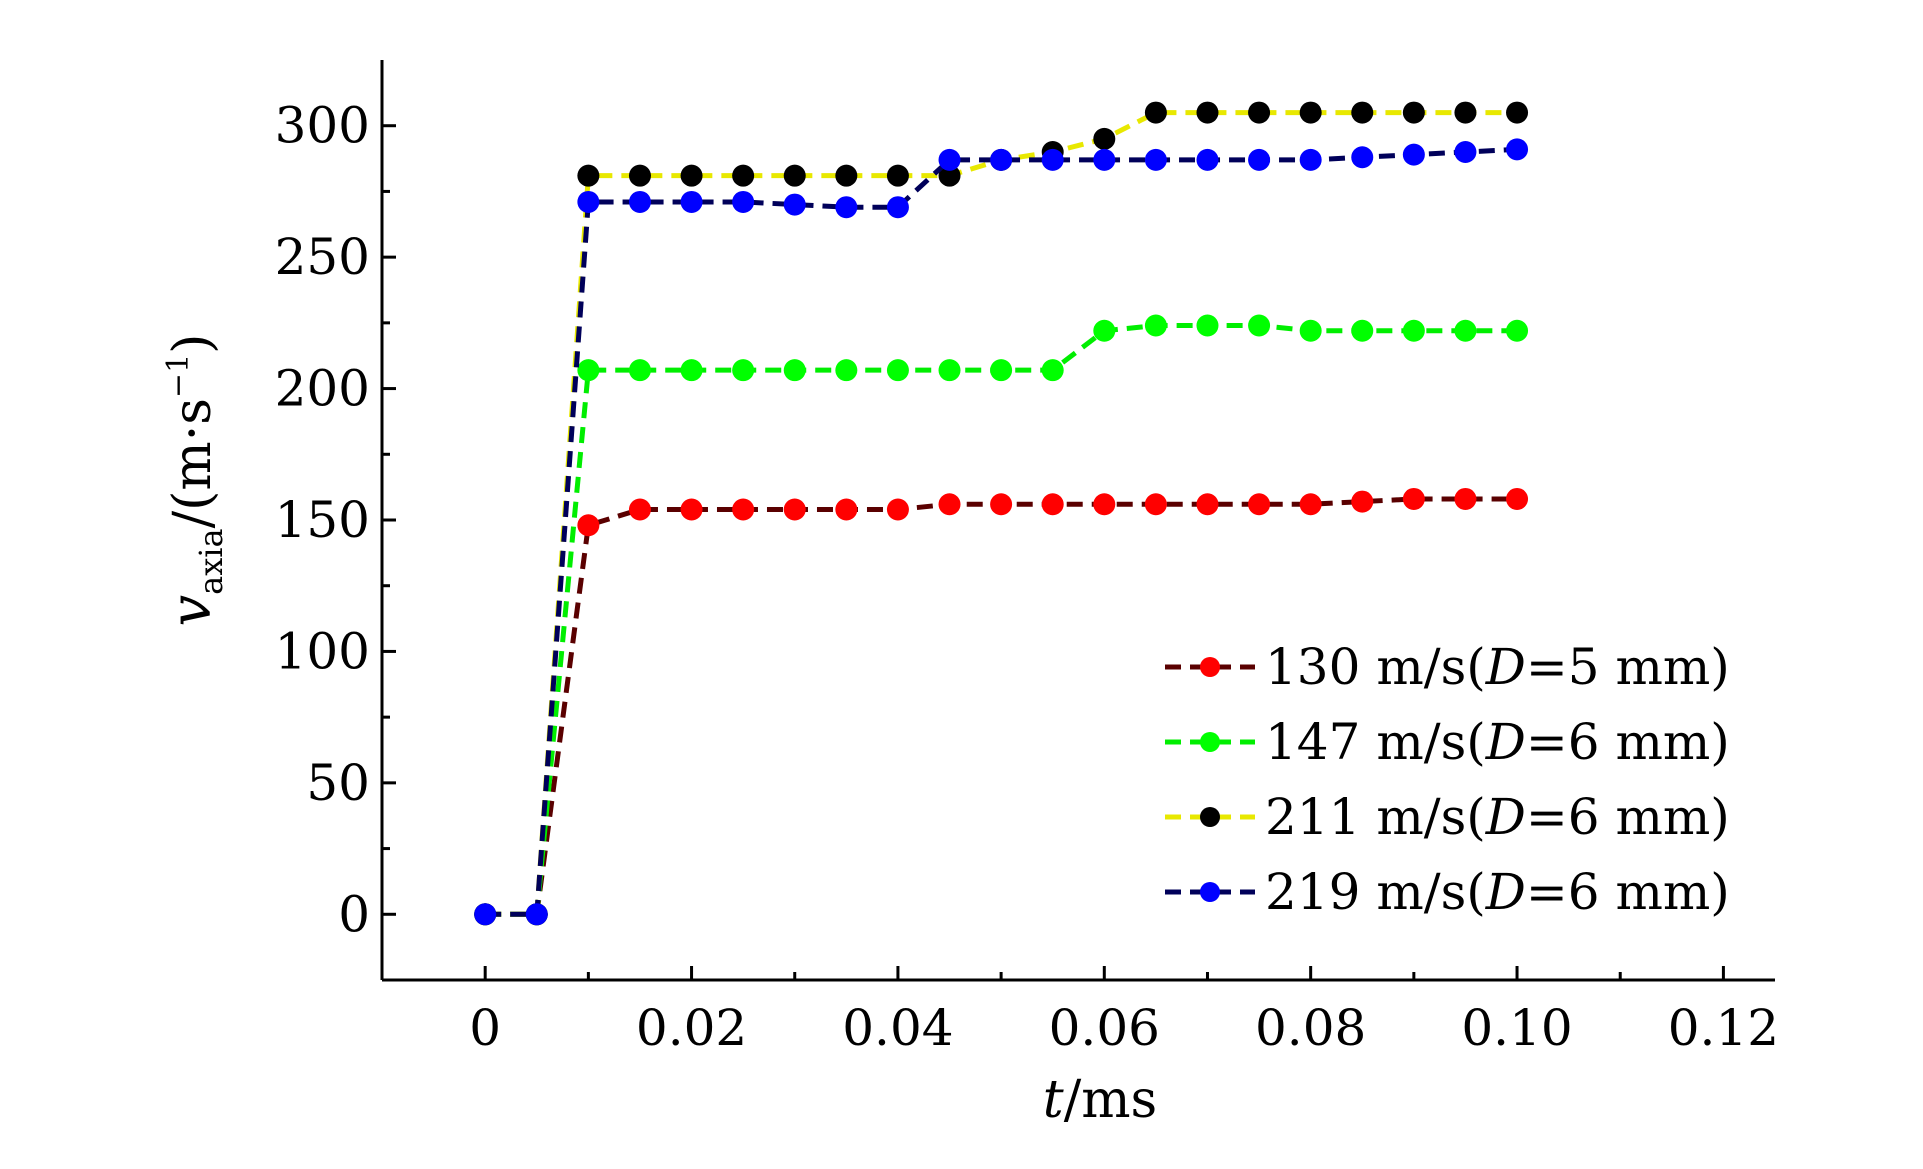  Describe the element at coordinates (322, 389) in the screenshot. I see `y-tick-label: 200` at that location.